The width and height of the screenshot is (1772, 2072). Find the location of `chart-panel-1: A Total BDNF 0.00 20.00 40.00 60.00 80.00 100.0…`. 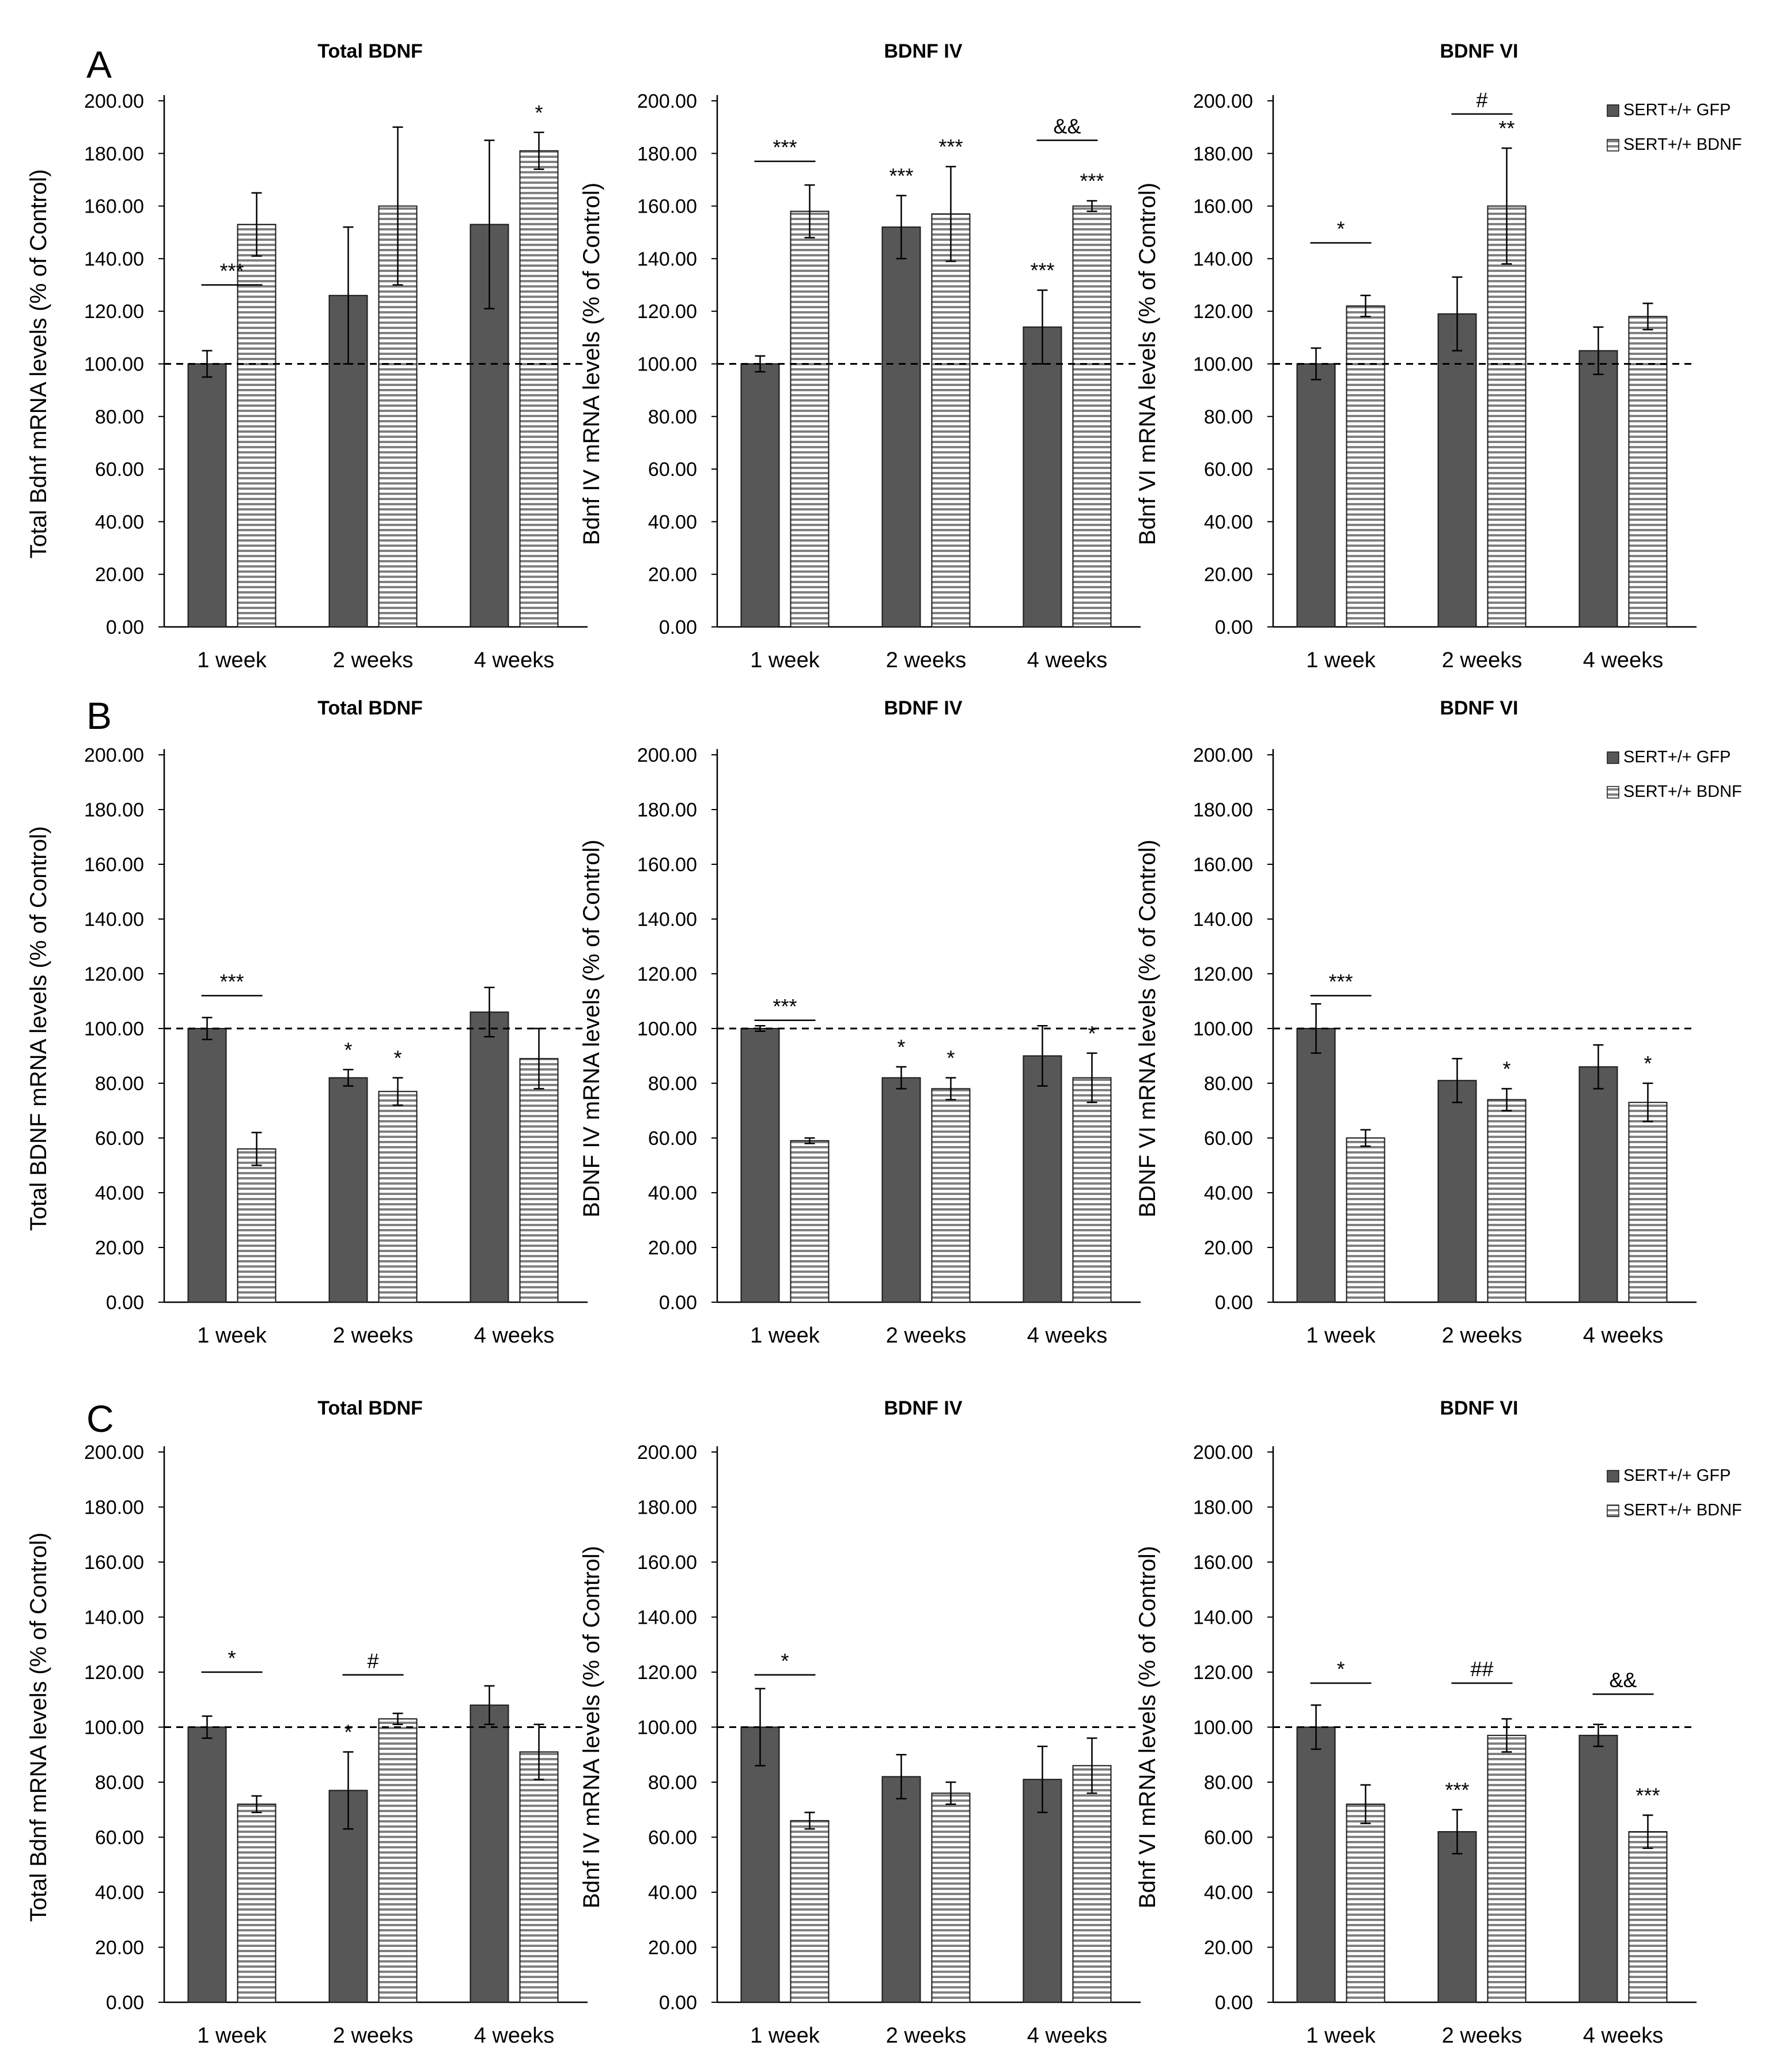

chart-panel-1: A Total BDNF 0.00 20.00 40.00 60.00 80.00 100.0… is located at coordinates (307, 356).